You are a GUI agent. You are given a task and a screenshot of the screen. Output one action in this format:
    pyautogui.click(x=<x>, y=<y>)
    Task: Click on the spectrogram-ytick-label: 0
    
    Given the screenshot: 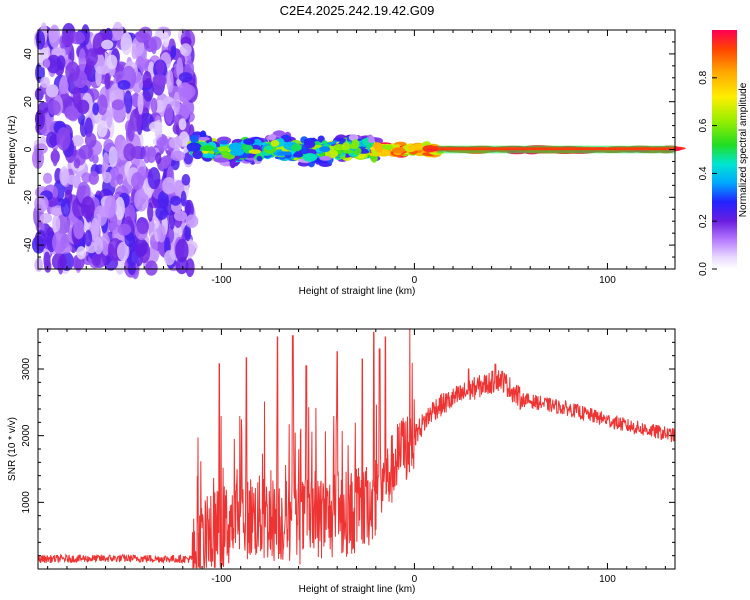 What is the action you would take?
    pyautogui.click(x=28, y=149)
    